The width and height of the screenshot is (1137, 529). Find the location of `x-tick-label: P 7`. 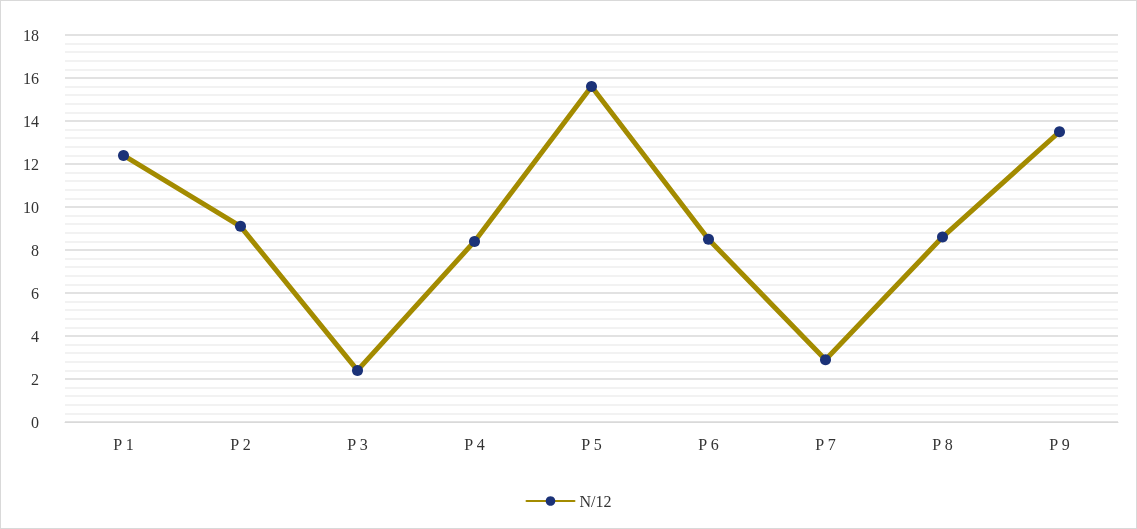

x-tick-label: P 7 is located at coordinates (825, 444).